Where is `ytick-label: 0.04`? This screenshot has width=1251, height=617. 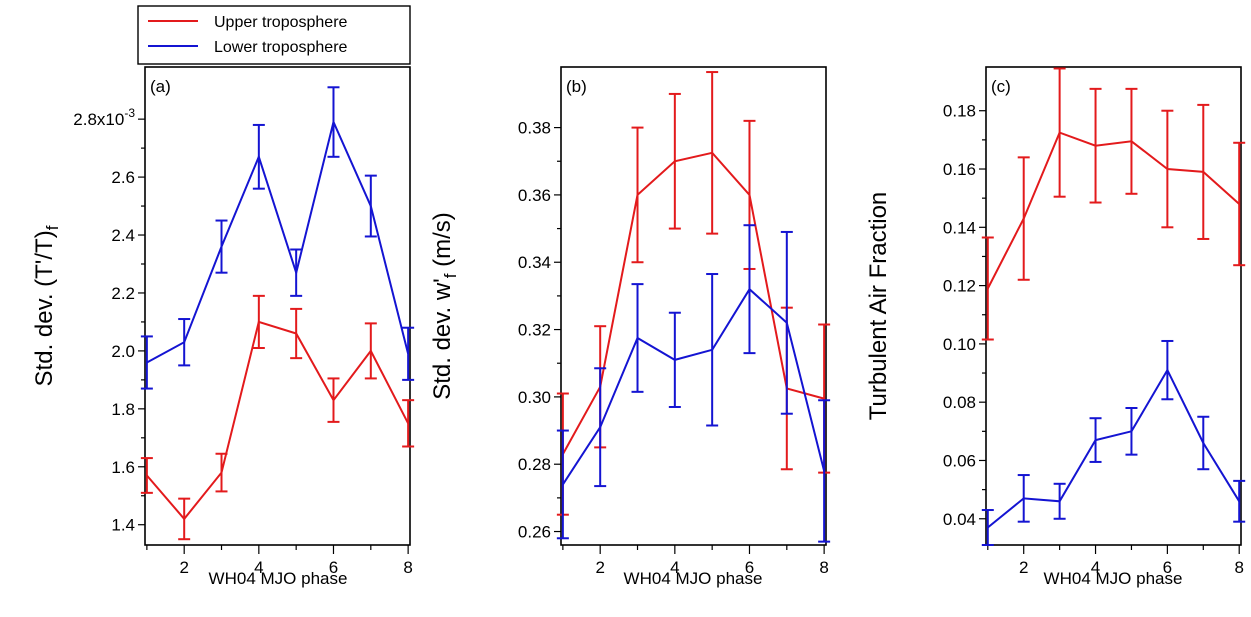 ytick-label: 0.04 is located at coordinates (959, 519).